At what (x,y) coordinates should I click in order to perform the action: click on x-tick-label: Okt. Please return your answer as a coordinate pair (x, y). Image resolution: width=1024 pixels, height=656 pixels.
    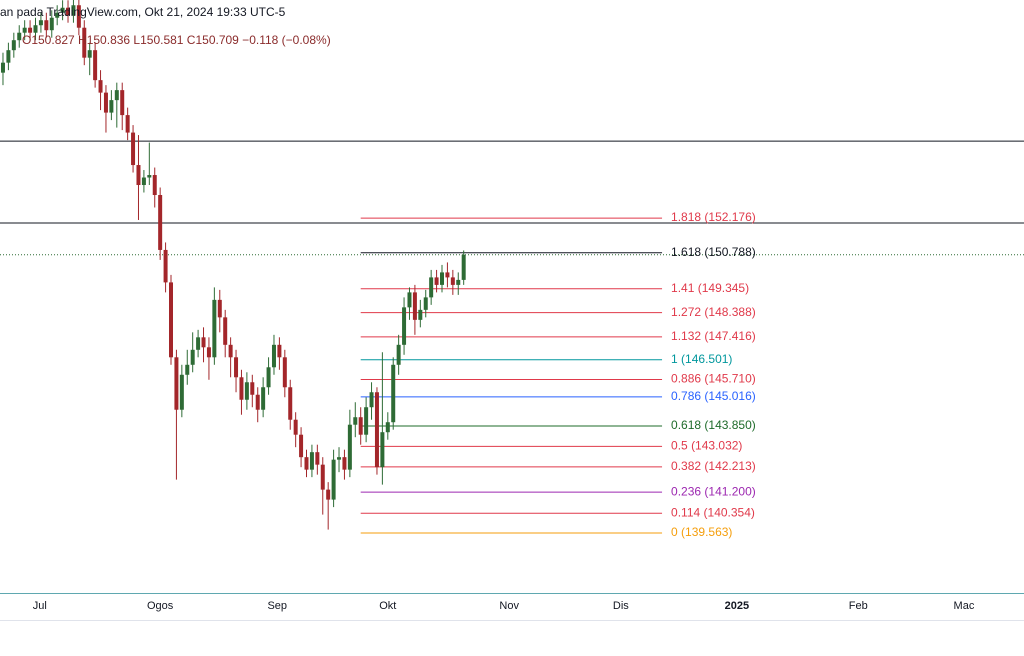
    Looking at the image, I should click on (387, 606).